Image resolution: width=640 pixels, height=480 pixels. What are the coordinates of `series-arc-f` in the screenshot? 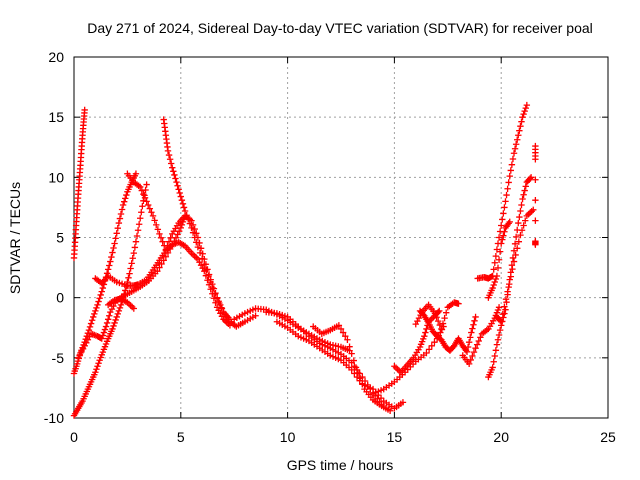 It's located at (121, 303).